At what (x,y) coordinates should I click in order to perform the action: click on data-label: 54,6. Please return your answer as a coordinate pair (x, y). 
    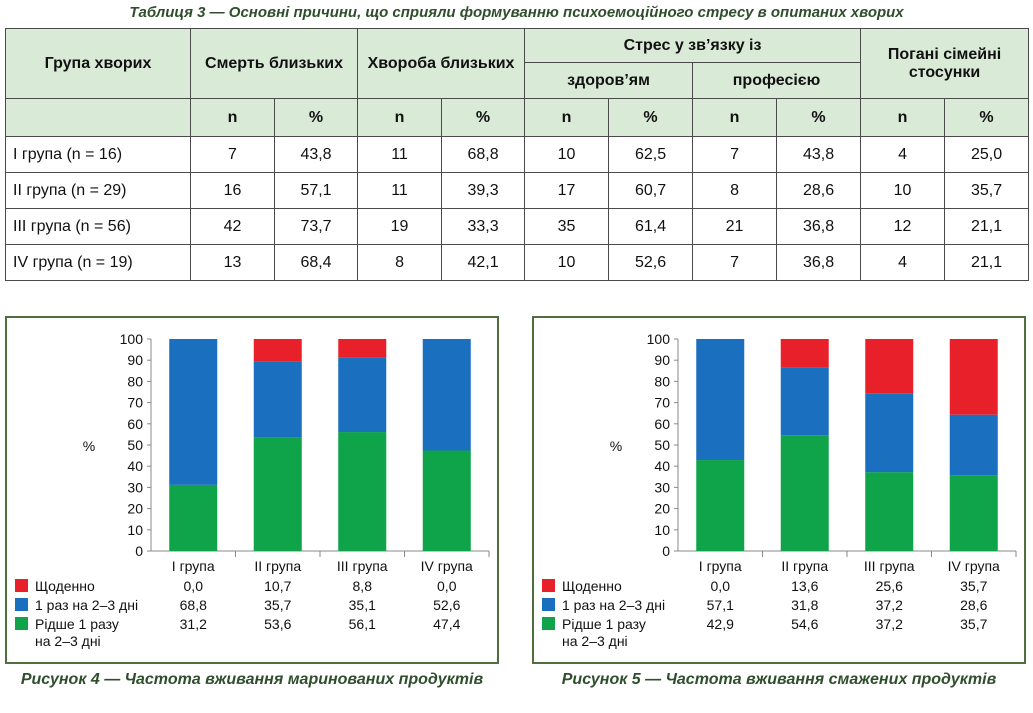
    Looking at the image, I should click on (804, 624).